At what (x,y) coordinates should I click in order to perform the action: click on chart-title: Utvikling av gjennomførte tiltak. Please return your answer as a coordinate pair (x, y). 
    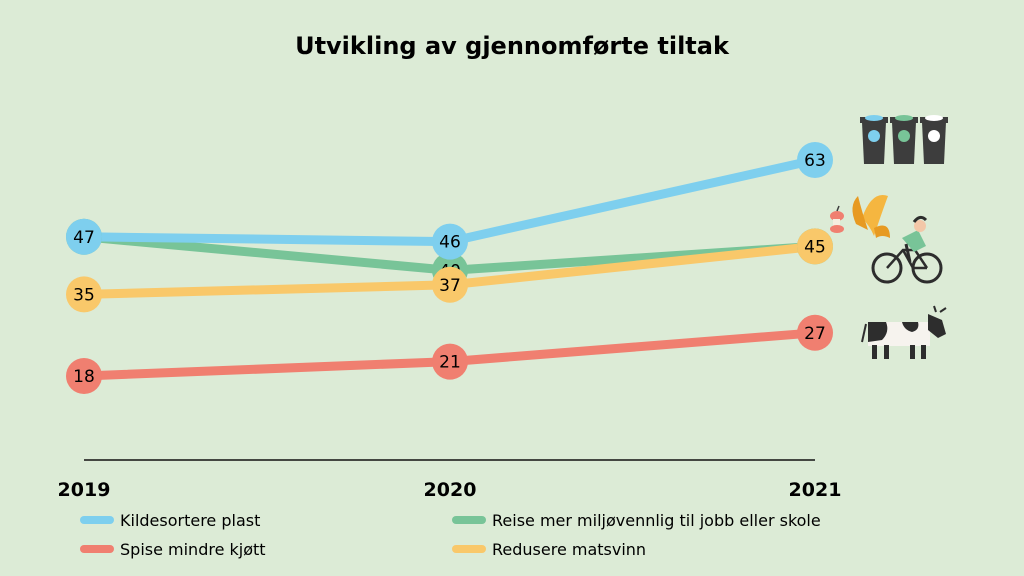
    Looking at the image, I should click on (512, 46).